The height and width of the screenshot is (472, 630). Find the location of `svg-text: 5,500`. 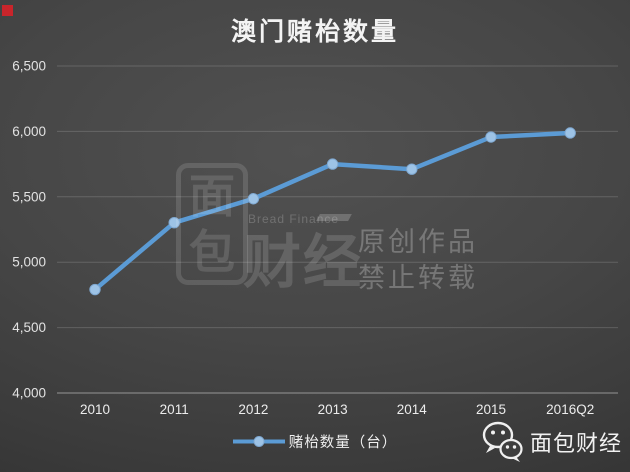

svg-text: 5,500 is located at coordinates (29, 196).